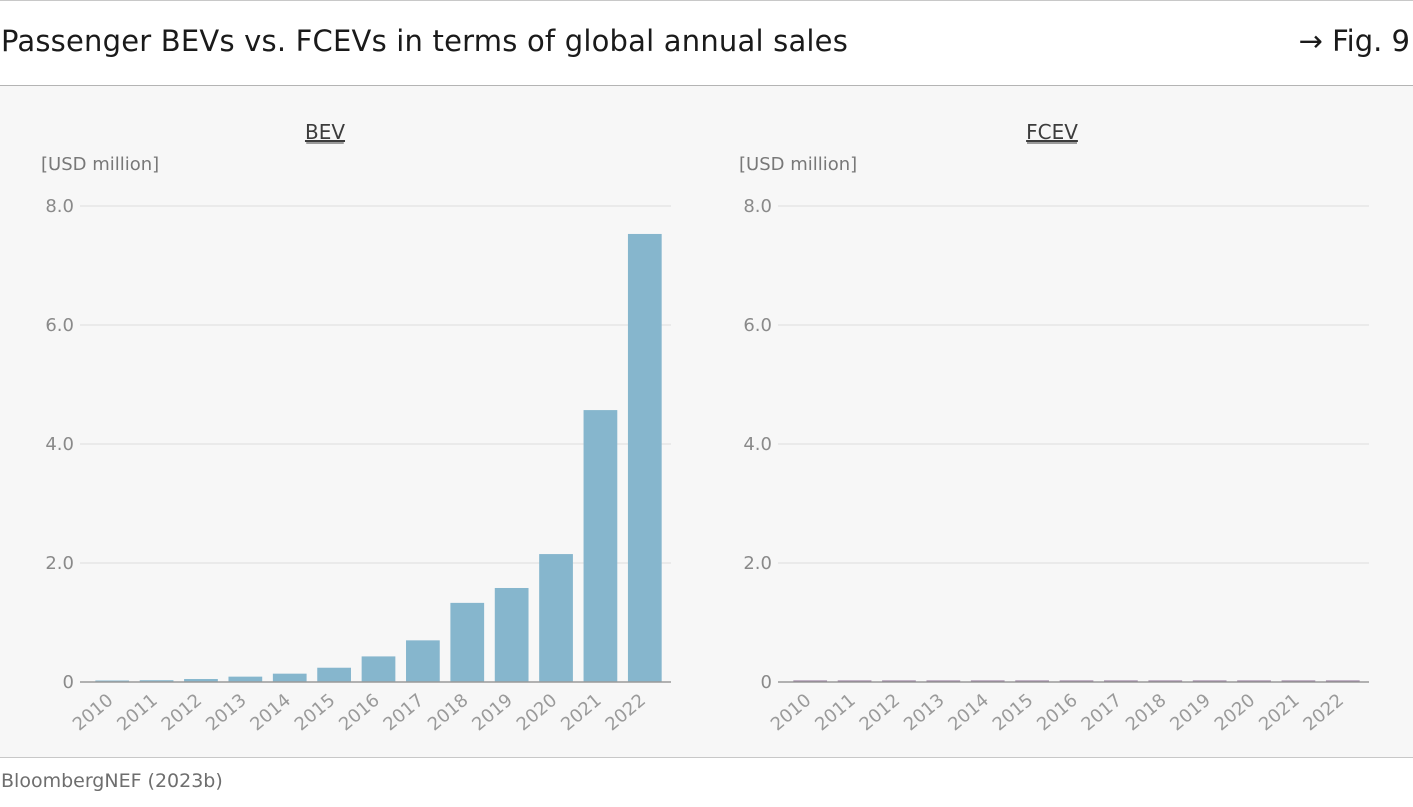 This screenshot has width=1413, height=807. What do you see at coordinates (467, 642) in the screenshot?
I see `bar-2018` at bounding box center [467, 642].